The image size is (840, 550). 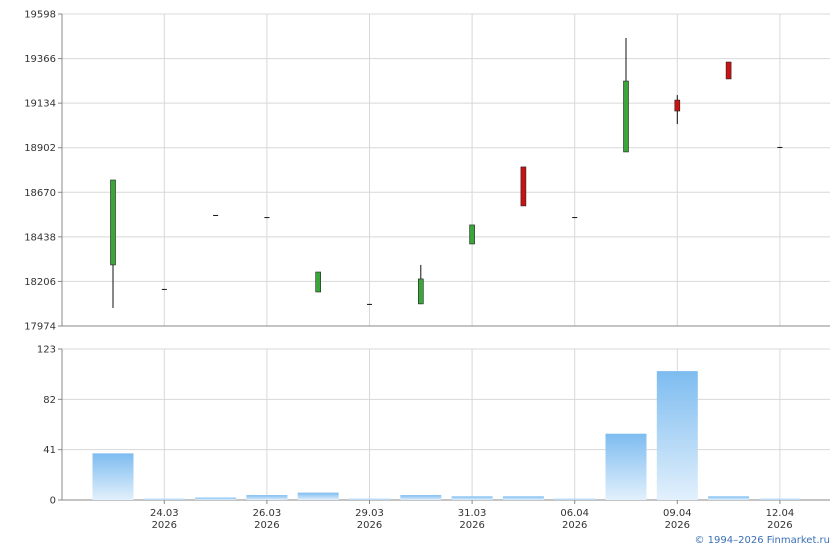 What do you see at coordinates (780, 513) in the screenshot?
I see `x-tick-label: 12.04` at bounding box center [780, 513].